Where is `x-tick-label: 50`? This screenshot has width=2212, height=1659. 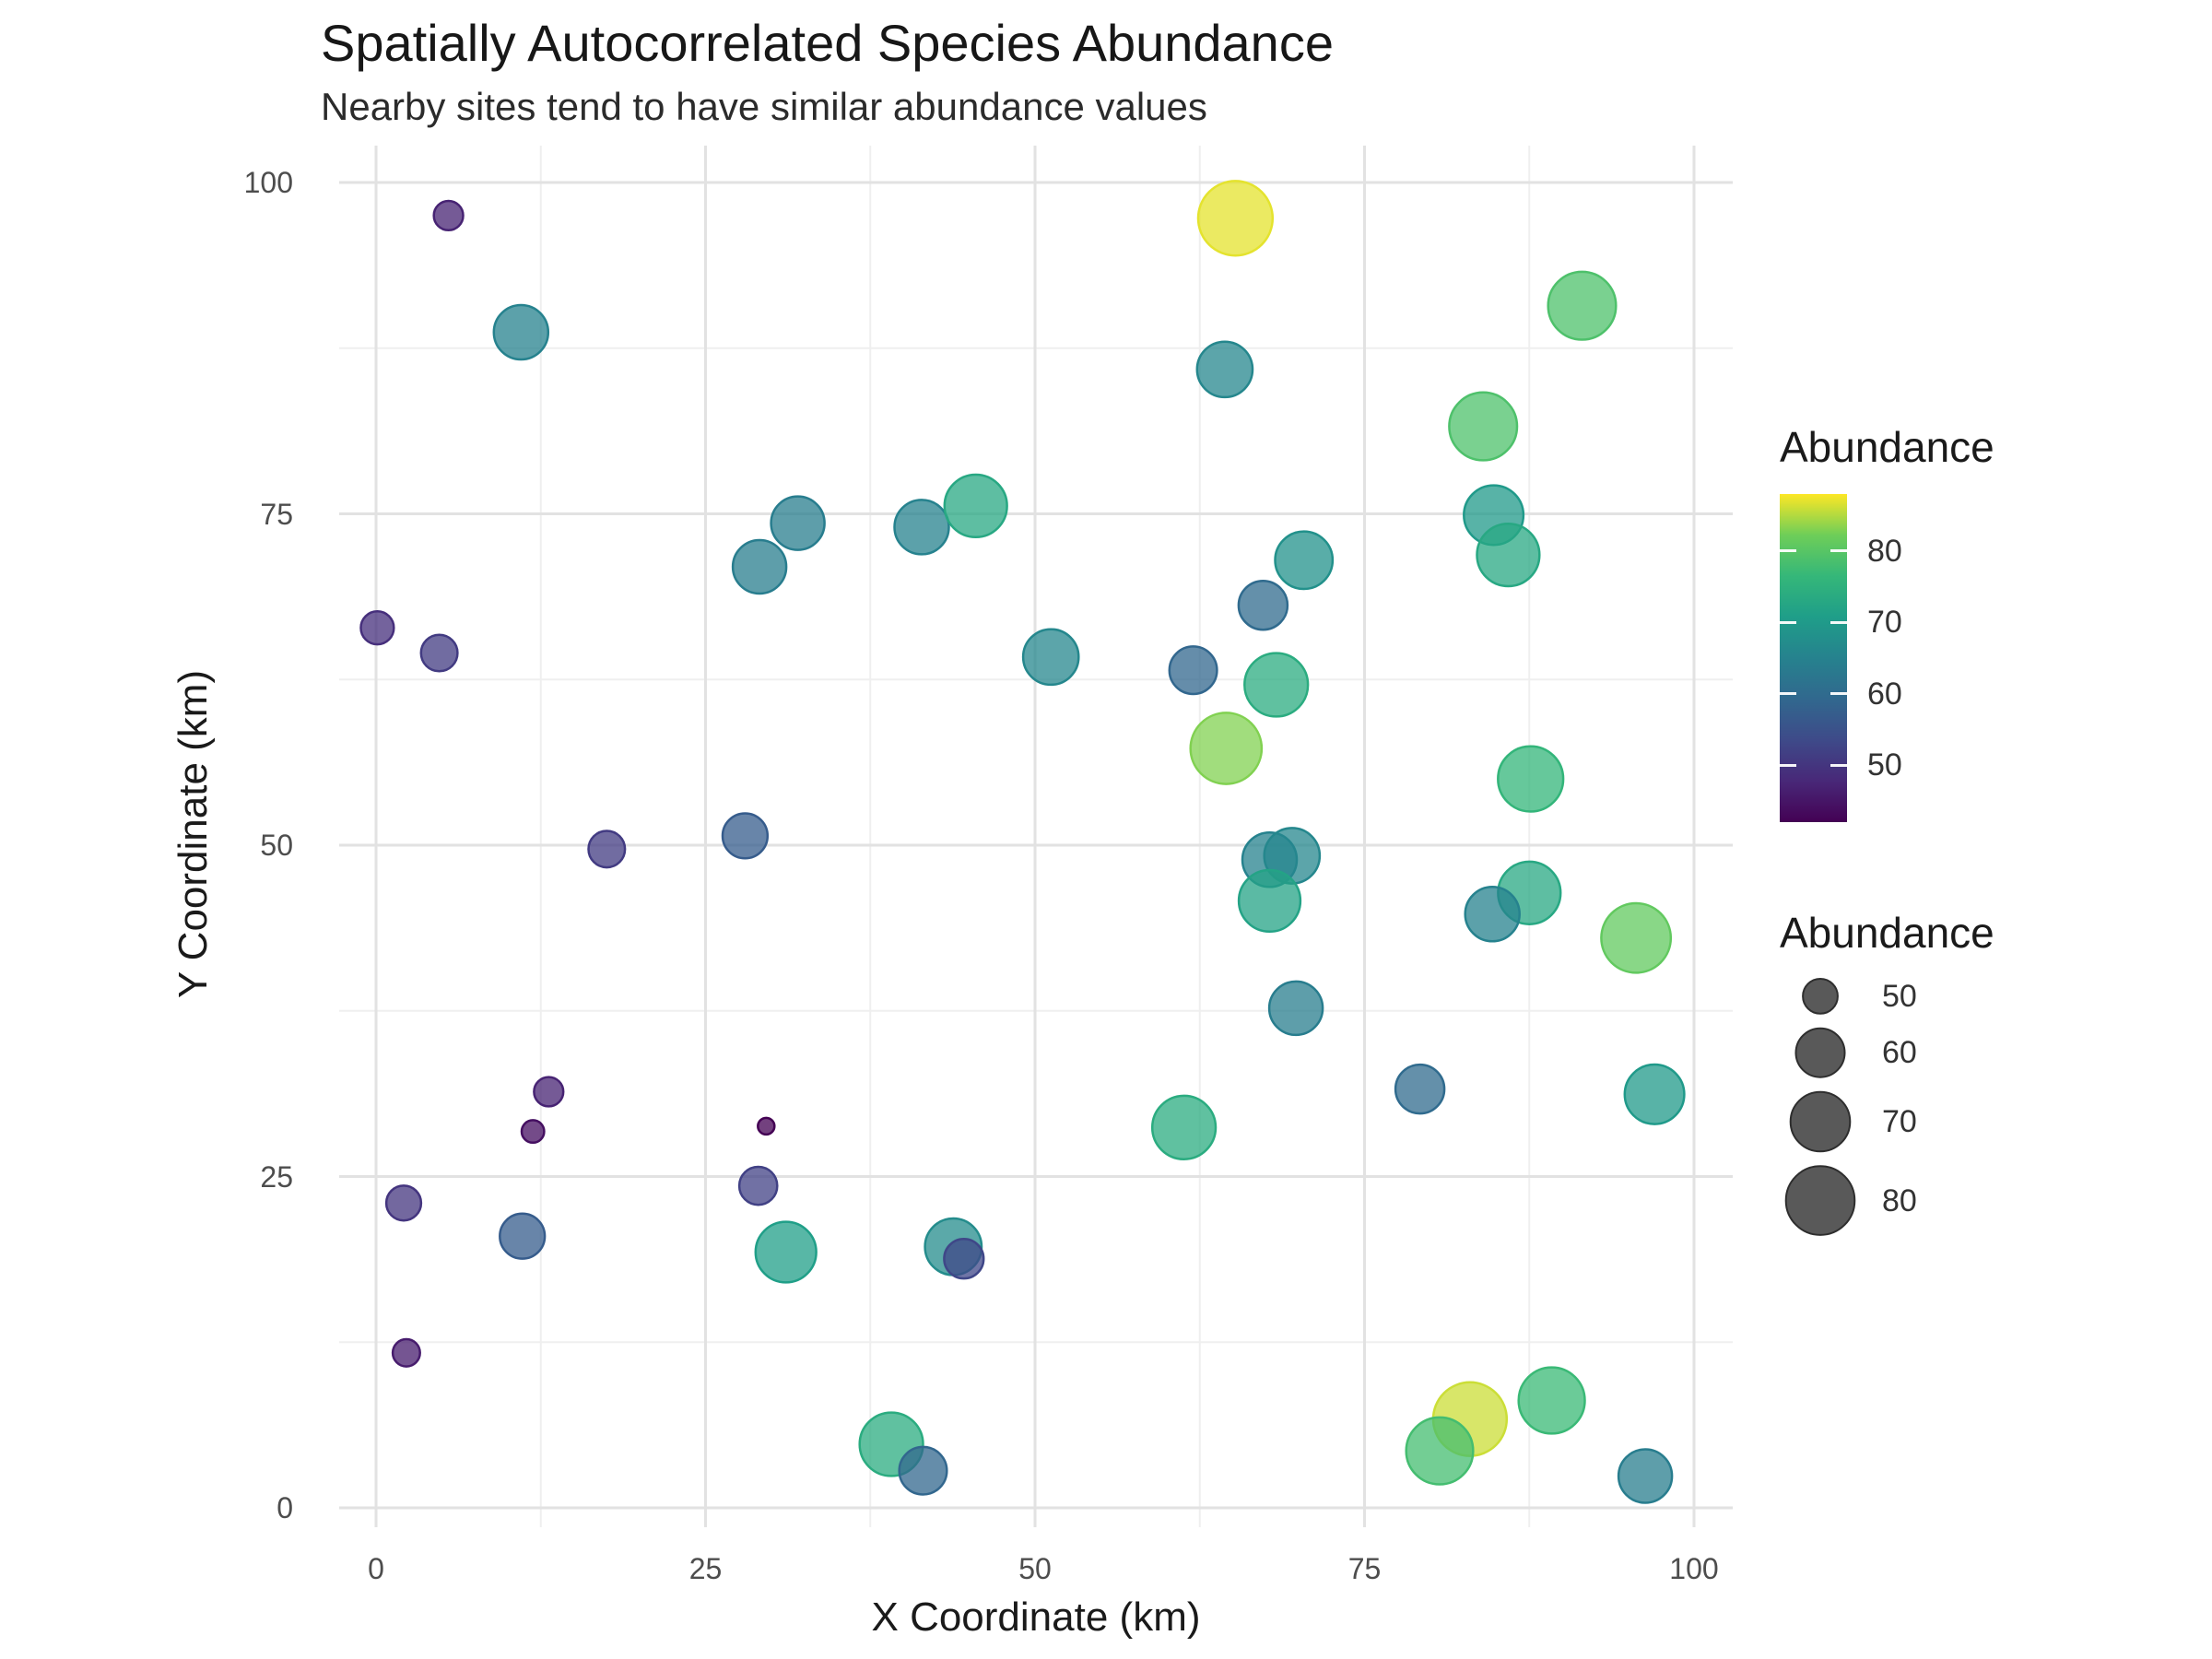 x-tick-label: 50 is located at coordinates (1035, 1568).